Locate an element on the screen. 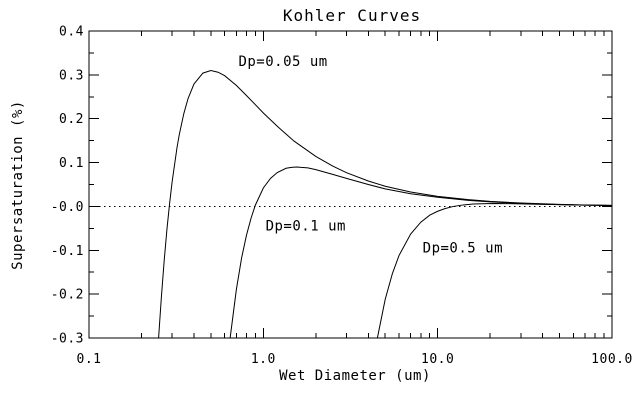  curve-label-3: Dp=0.5 um is located at coordinates (463, 249).